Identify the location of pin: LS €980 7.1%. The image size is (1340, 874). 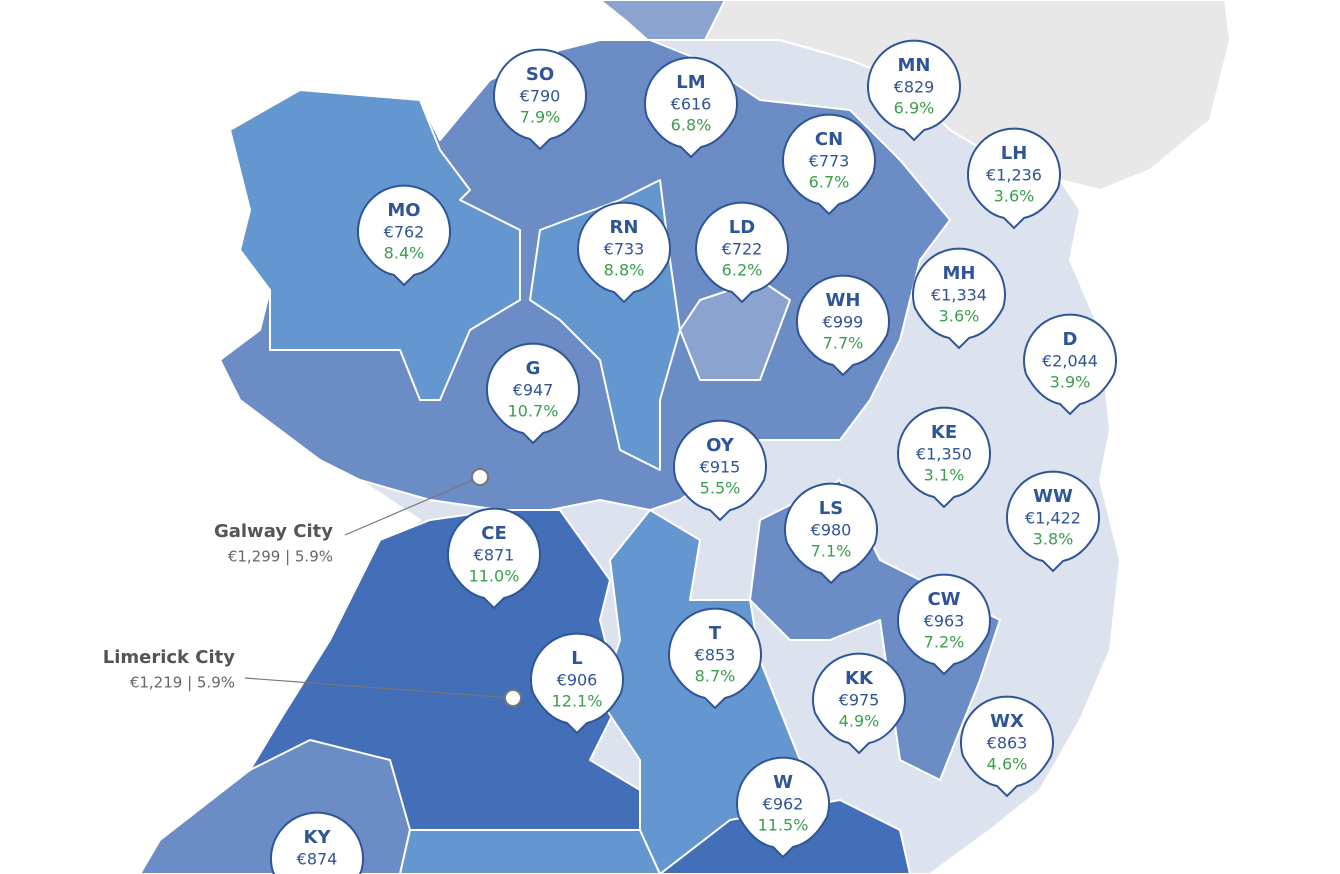
(831, 533).